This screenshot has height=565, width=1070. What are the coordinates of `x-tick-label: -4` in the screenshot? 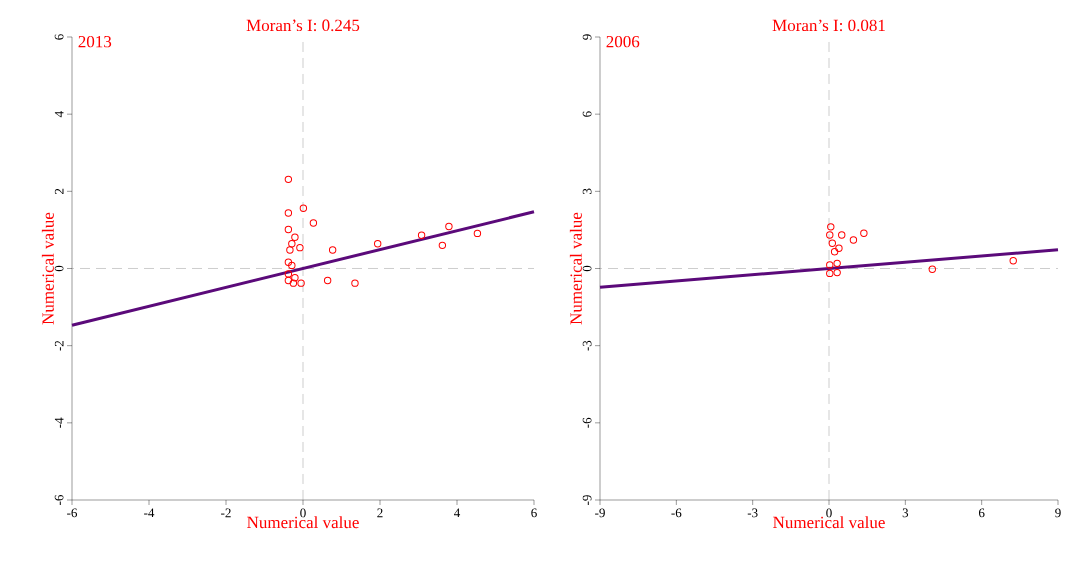 It's located at (149, 513).